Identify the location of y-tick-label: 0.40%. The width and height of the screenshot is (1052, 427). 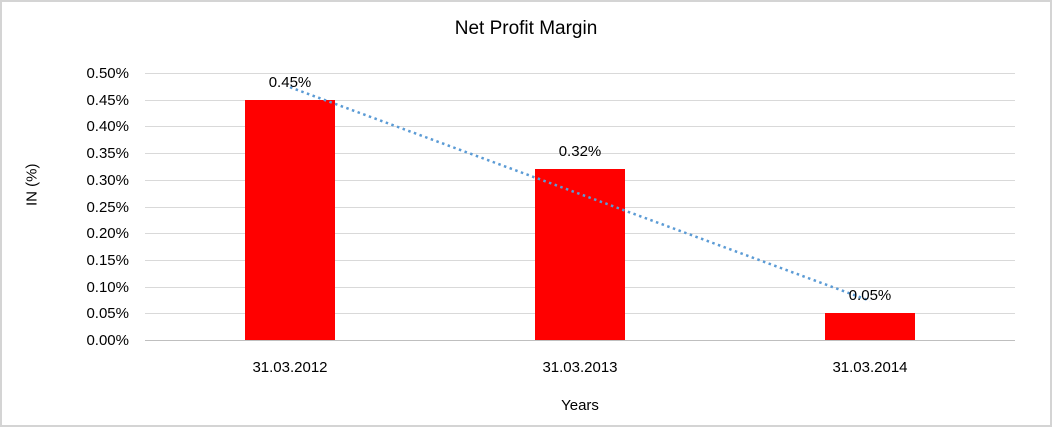
(107, 126).